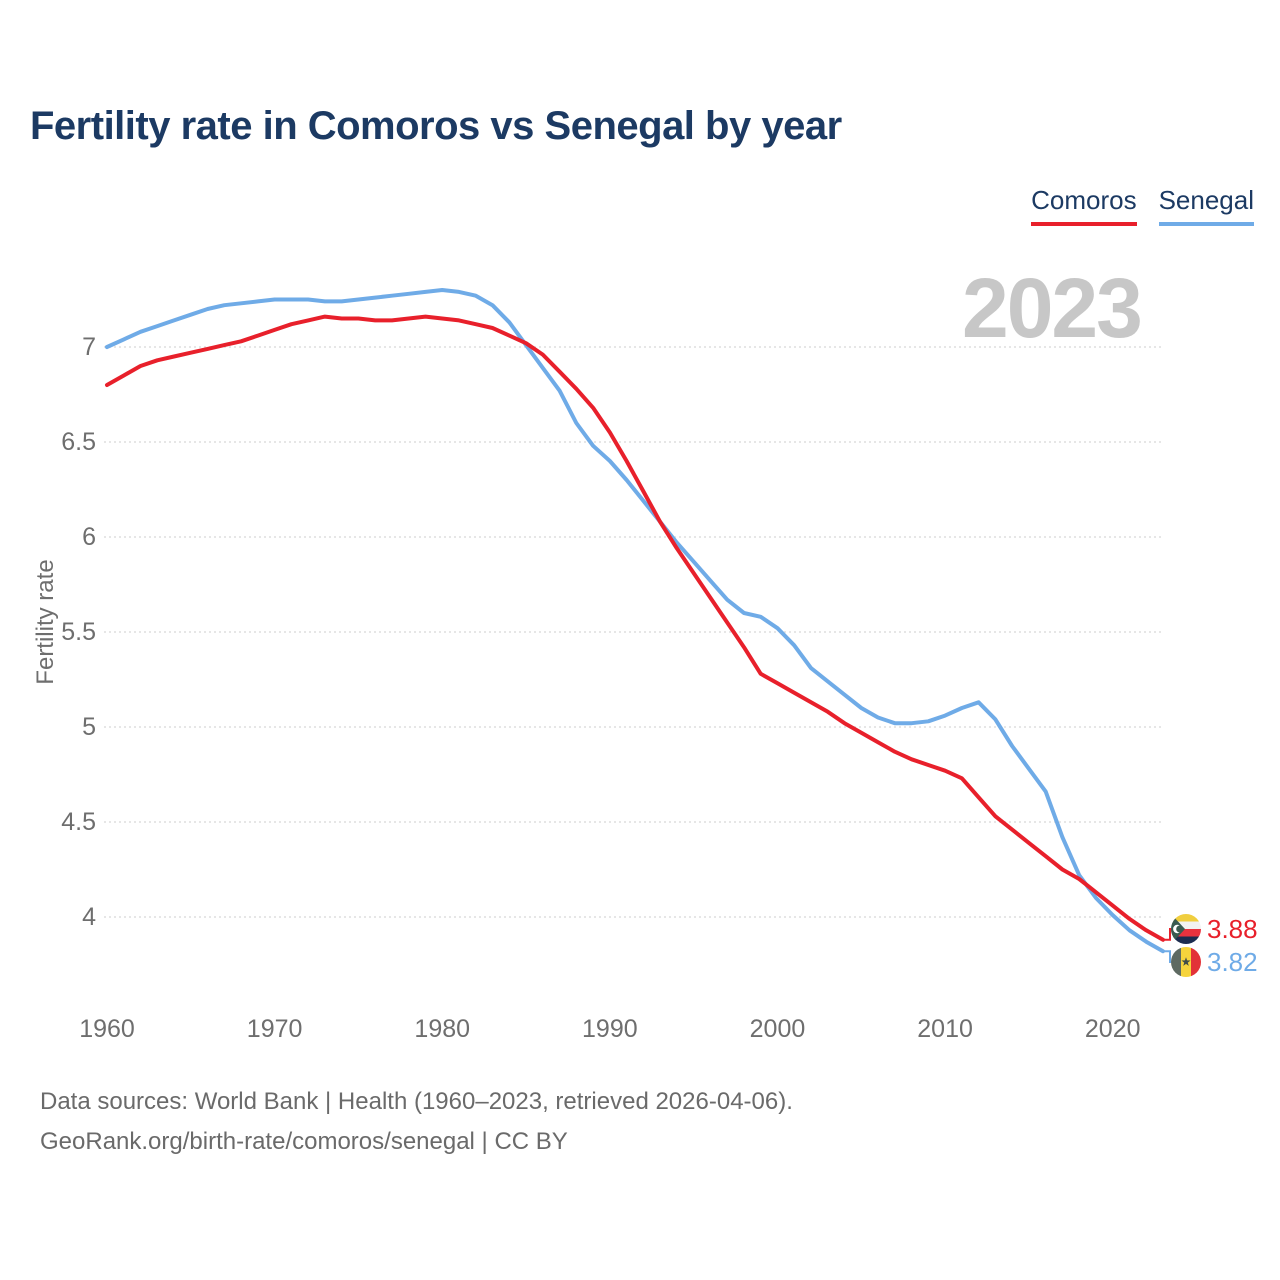 Image resolution: width=1280 pixels, height=1280 pixels. Describe the element at coordinates (1186, 962) in the screenshot. I see `senegal-flag-icon` at that location.